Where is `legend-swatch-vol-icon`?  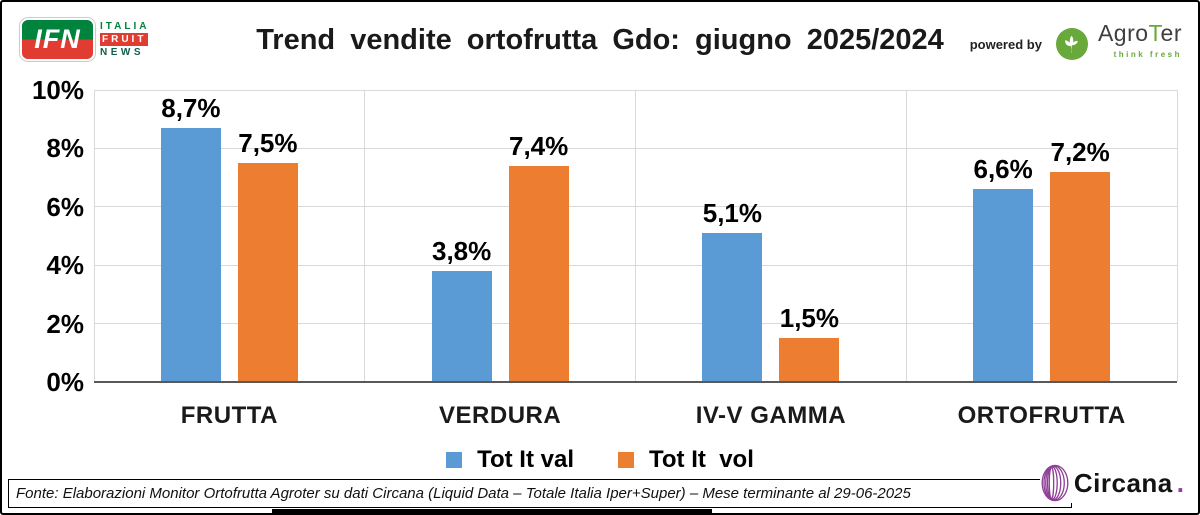
legend-swatch-vol-icon is located at coordinates (626, 460).